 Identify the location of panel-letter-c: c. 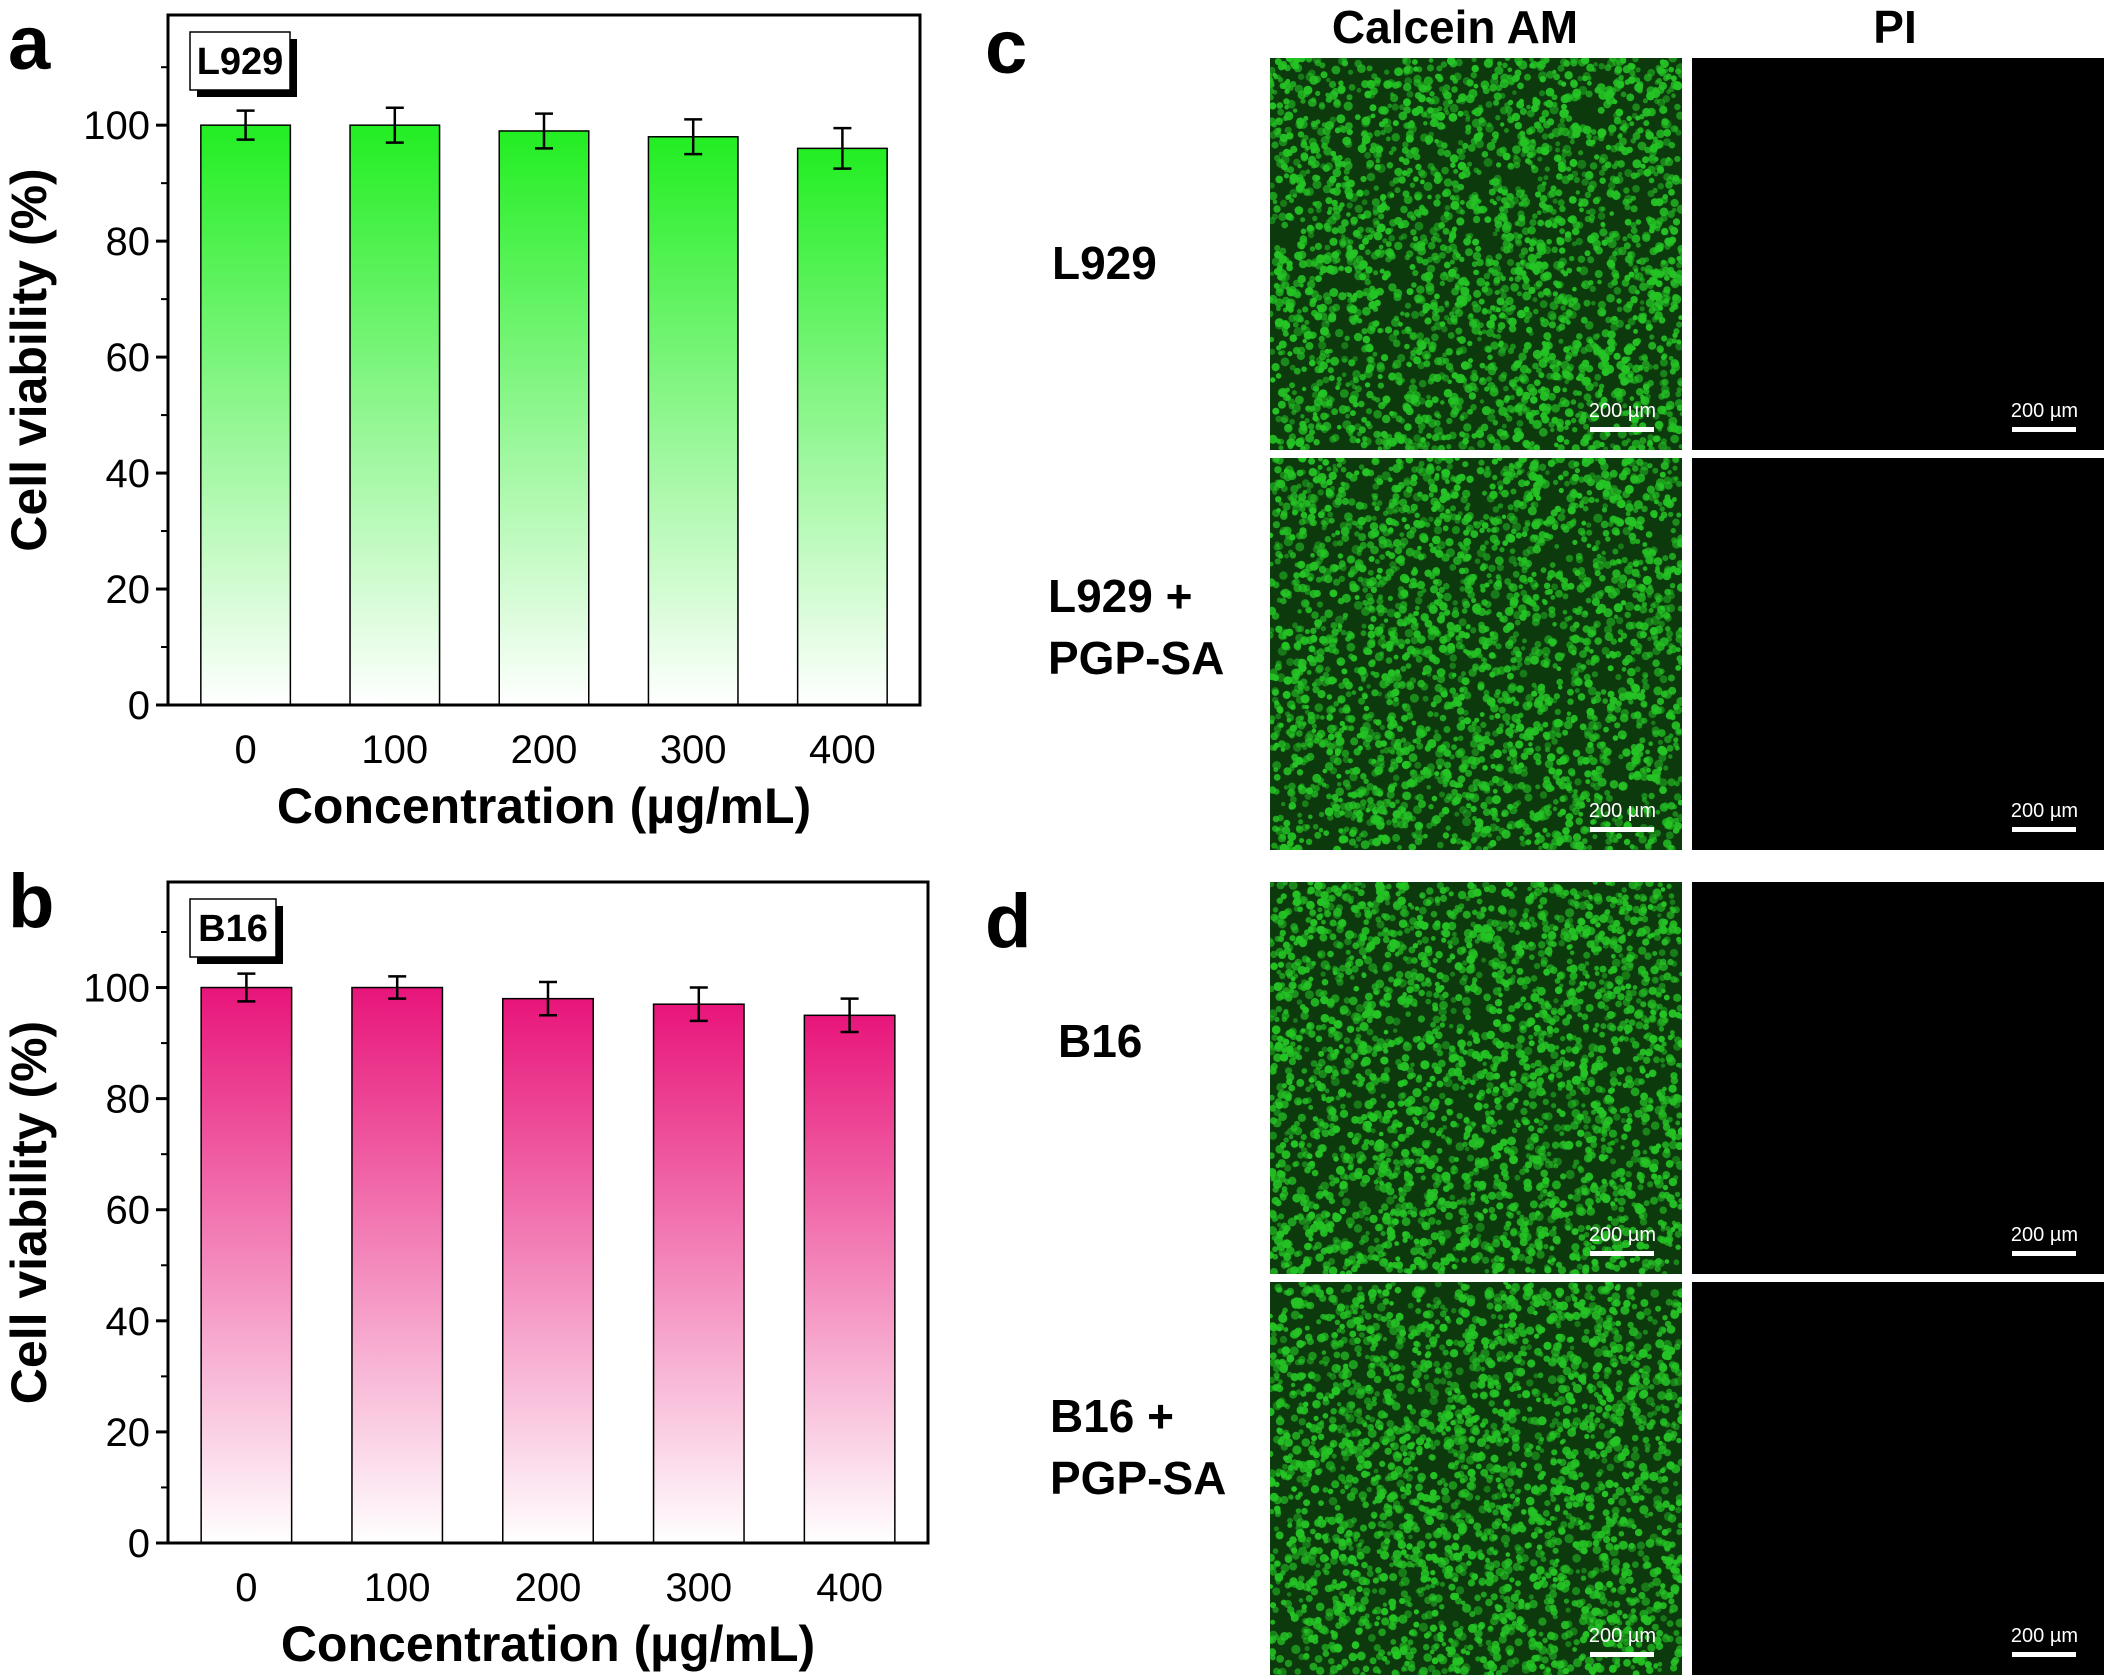
(1006, 47).